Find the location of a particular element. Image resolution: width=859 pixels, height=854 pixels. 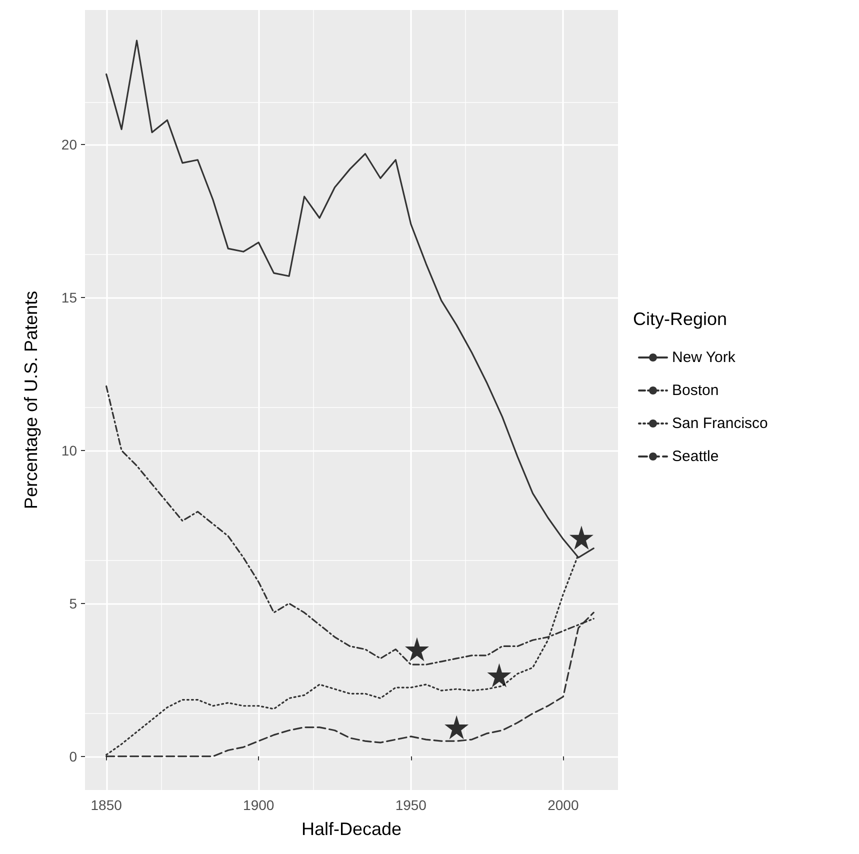

y-tick-label: 0 is located at coordinates (73, 756).